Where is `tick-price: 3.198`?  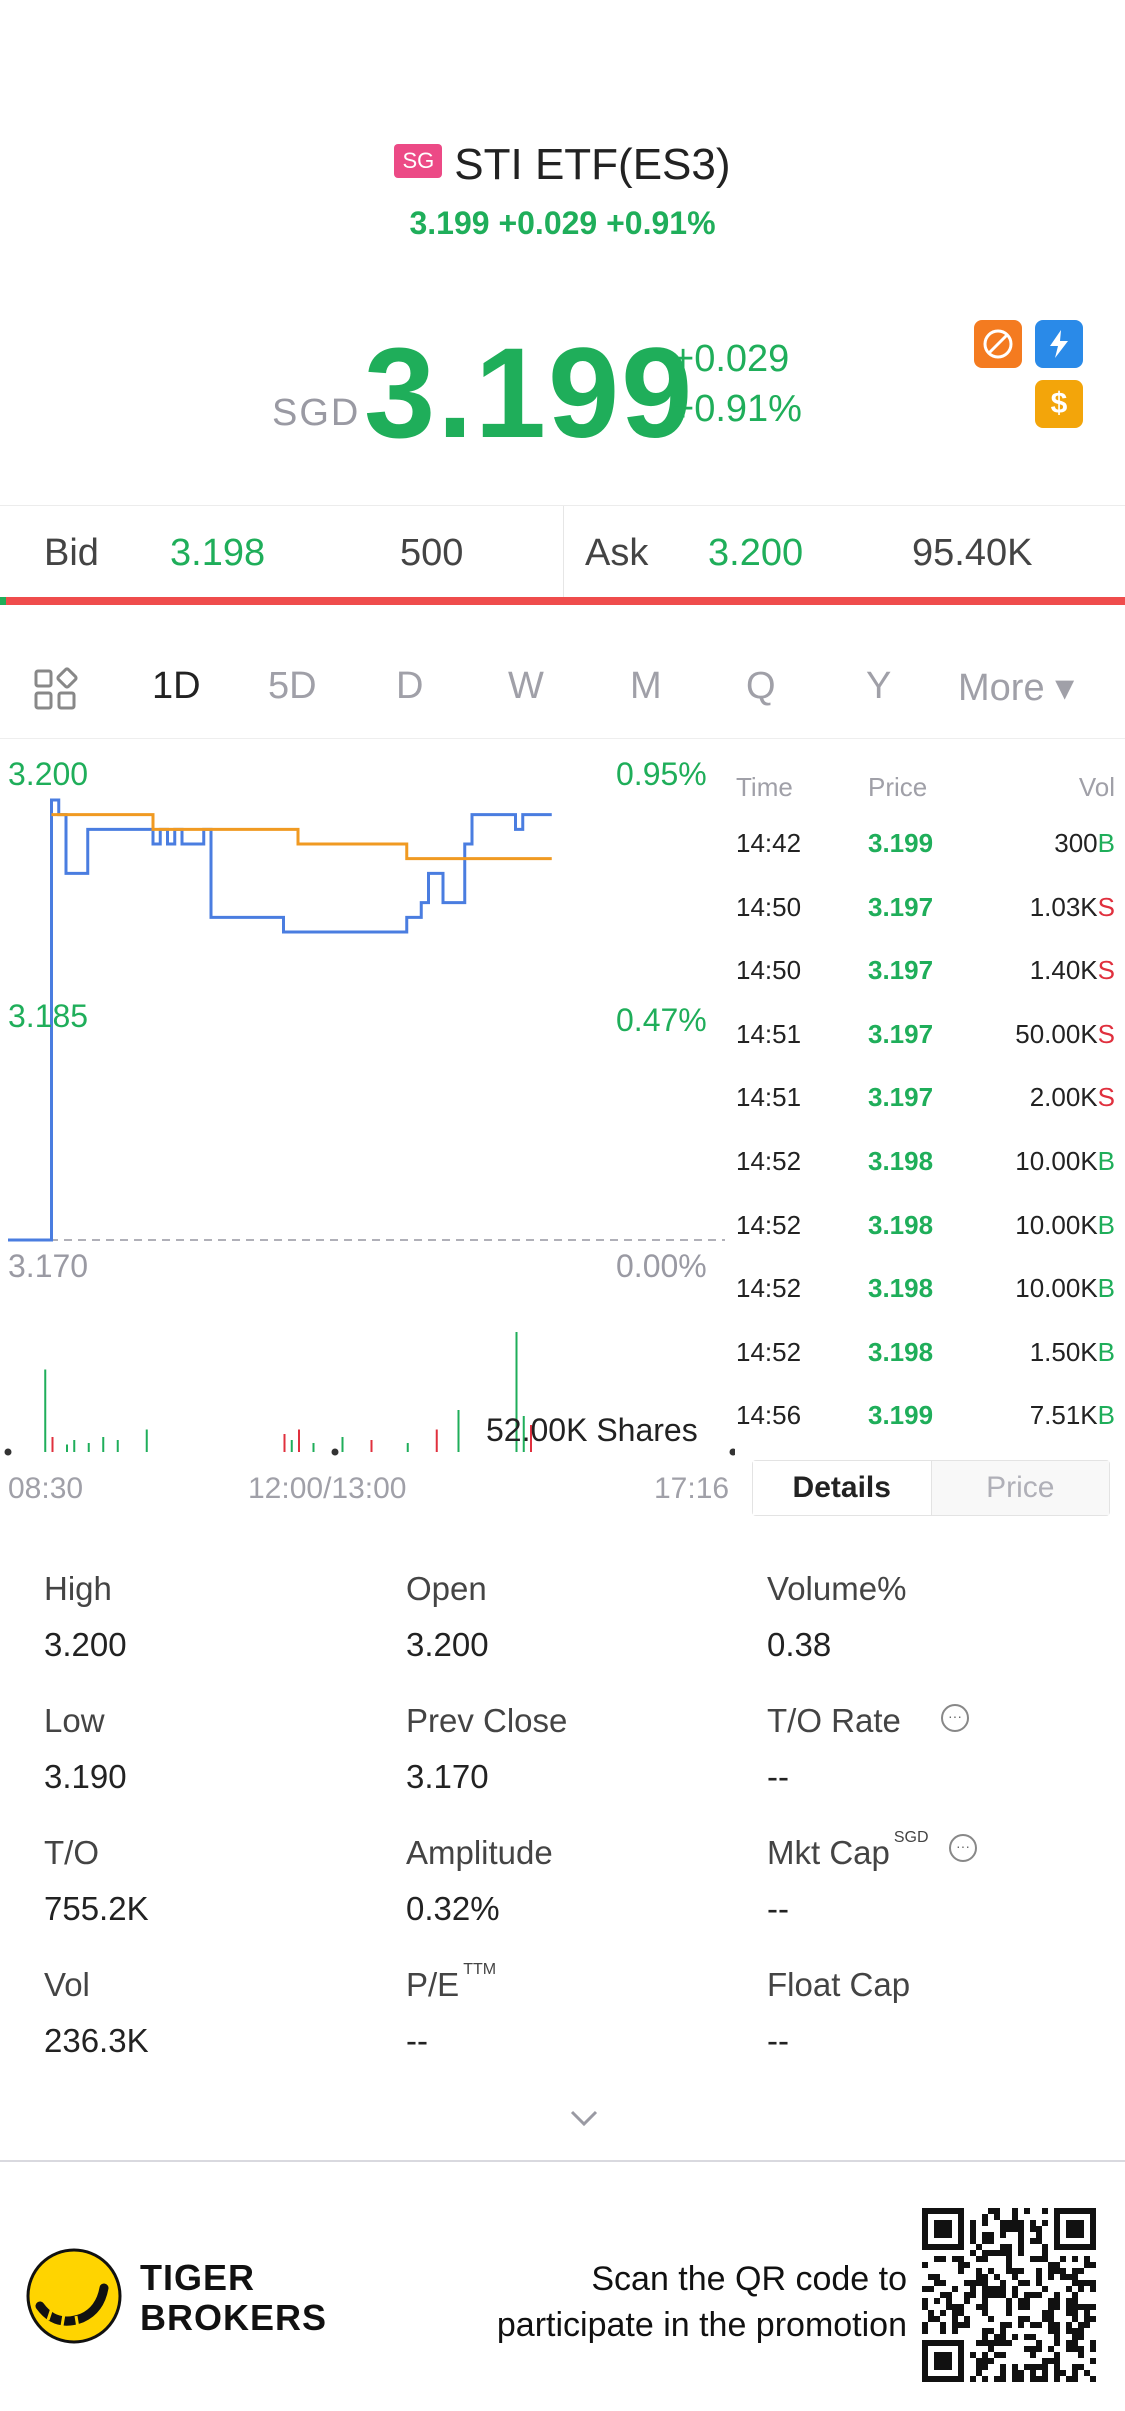
tick-price: 3.198 is located at coordinates (901, 1224).